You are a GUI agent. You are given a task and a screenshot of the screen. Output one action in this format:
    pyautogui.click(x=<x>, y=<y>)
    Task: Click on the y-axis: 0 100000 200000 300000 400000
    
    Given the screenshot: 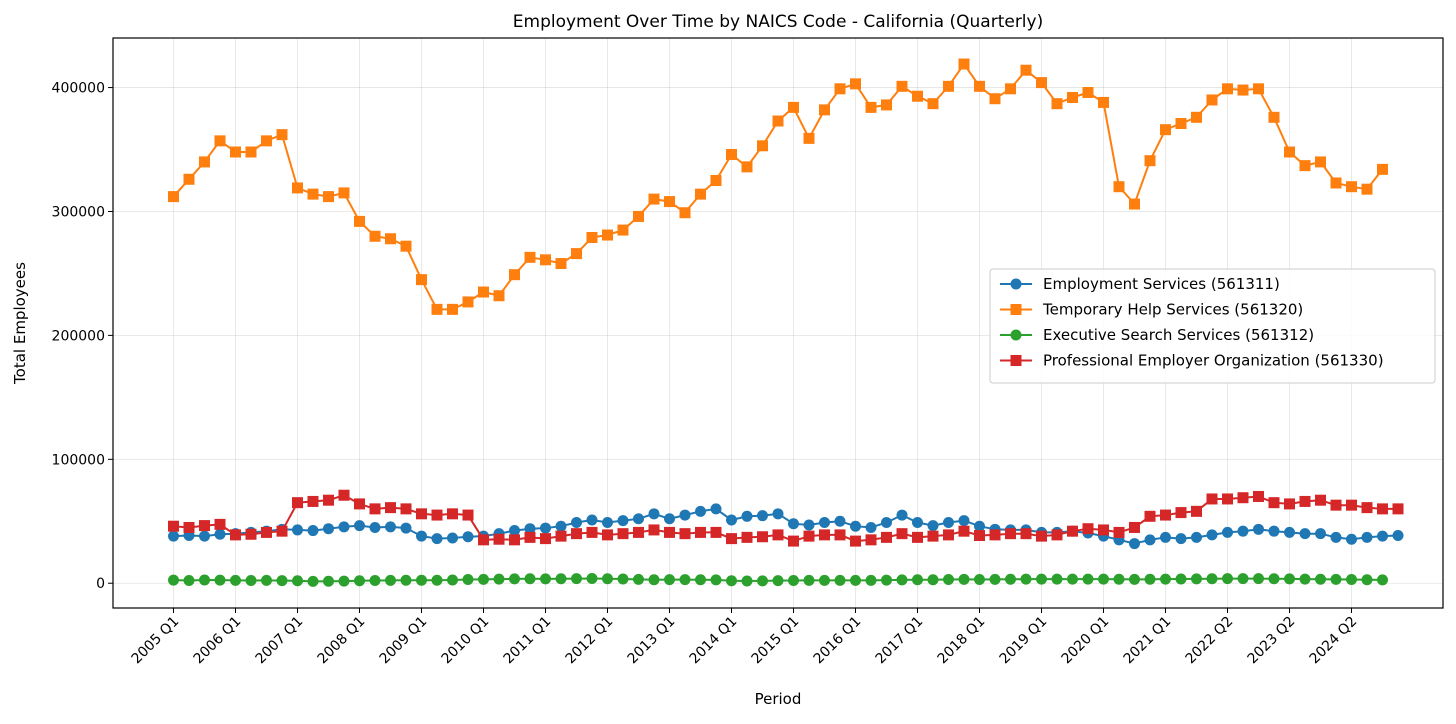 What is the action you would take?
    pyautogui.click(x=82, y=336)
    